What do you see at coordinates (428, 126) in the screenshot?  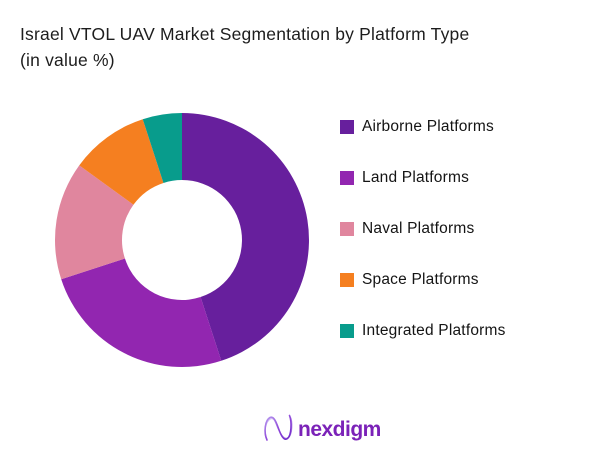 I see `legend-label-airborne: Airborne Platforms` at bounding box center [428, 126].